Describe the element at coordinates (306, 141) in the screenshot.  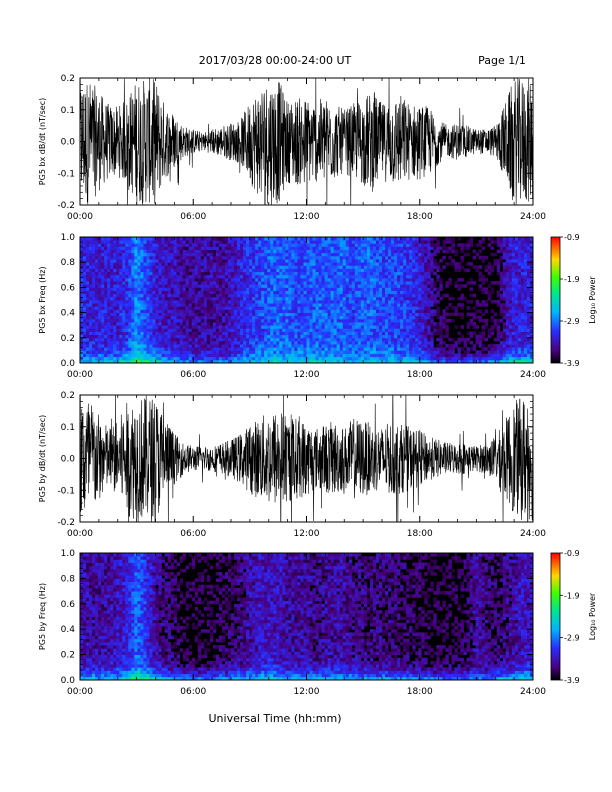
I see `waveform-trace` at that location.